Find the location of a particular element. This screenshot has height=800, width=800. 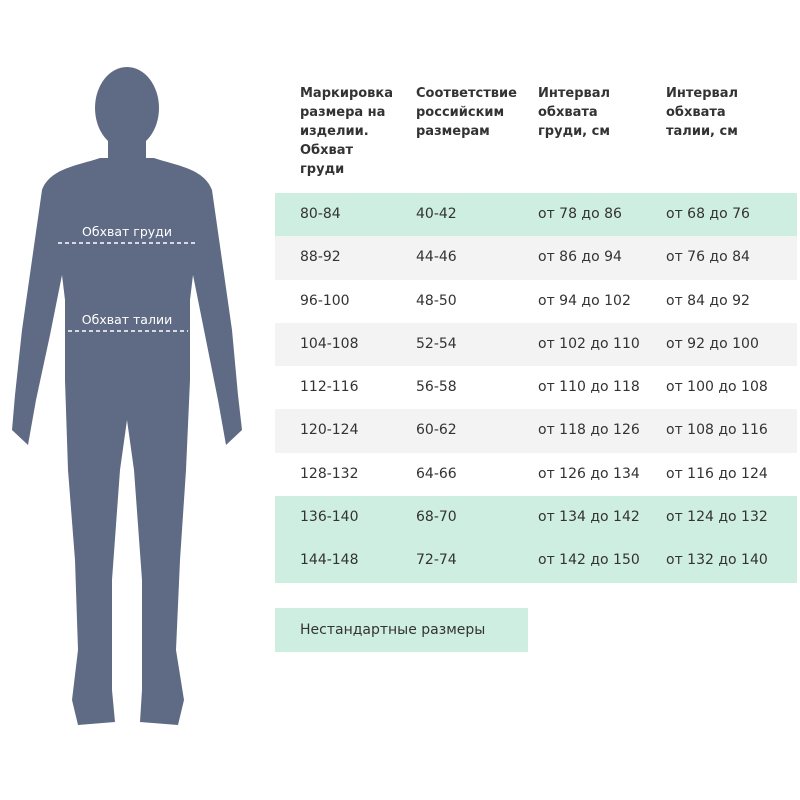

table-cell: 144-148 is located at coordinates (329, 560).